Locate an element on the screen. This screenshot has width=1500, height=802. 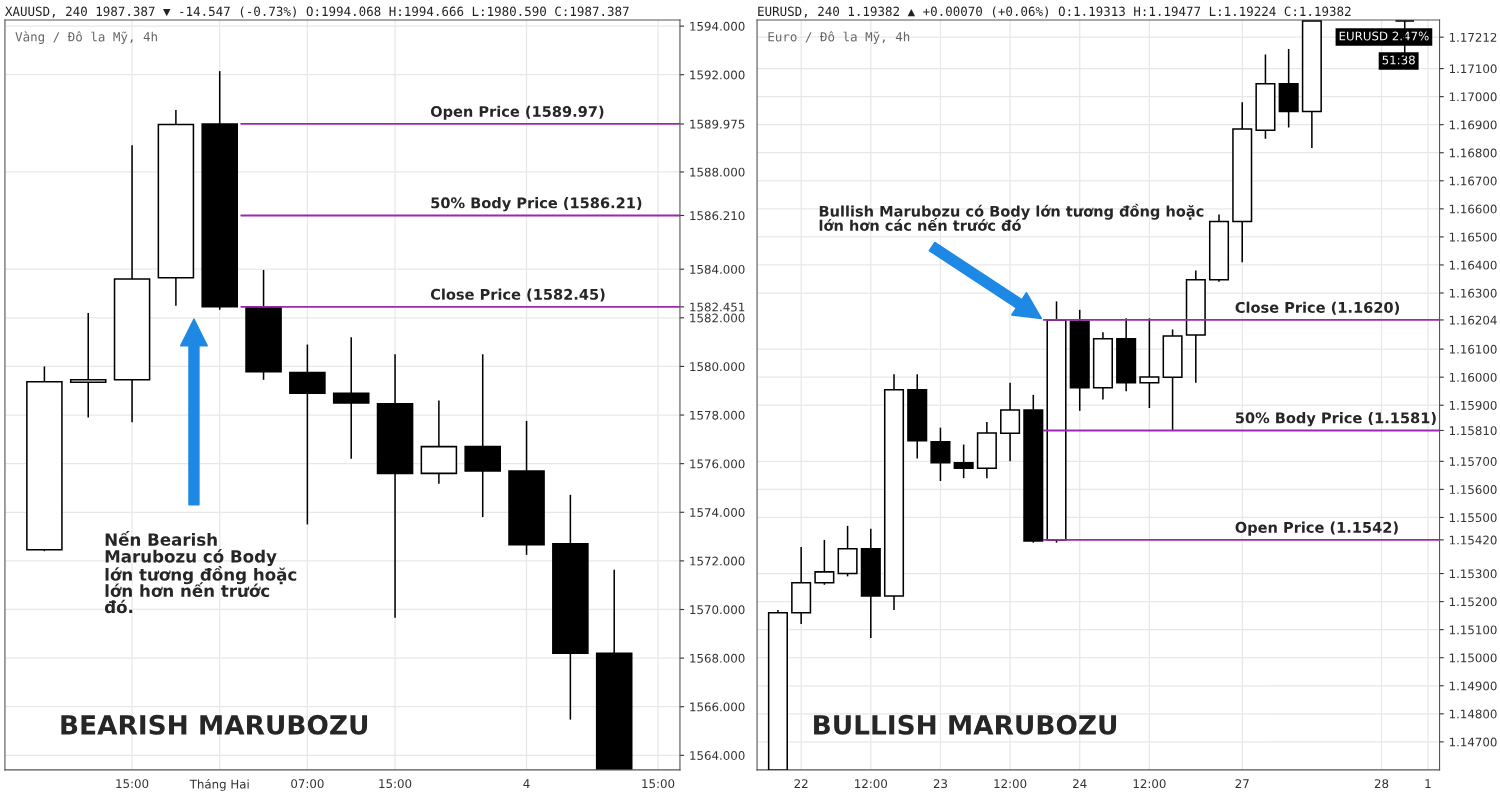
annotation: BULLISH MARUBOZU is located at coordinates (965, 724).